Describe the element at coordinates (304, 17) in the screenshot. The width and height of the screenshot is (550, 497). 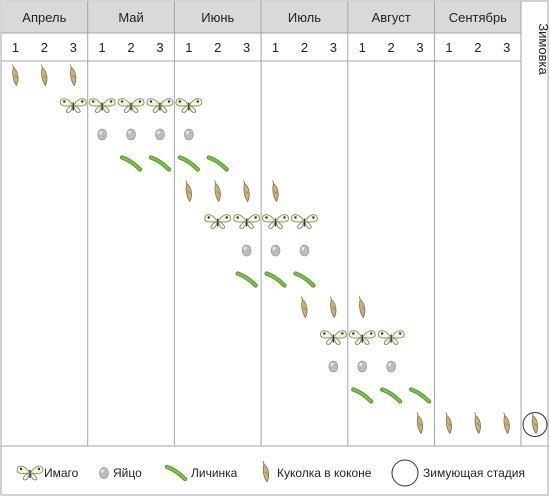
I see `month-label: Июль` at that location.